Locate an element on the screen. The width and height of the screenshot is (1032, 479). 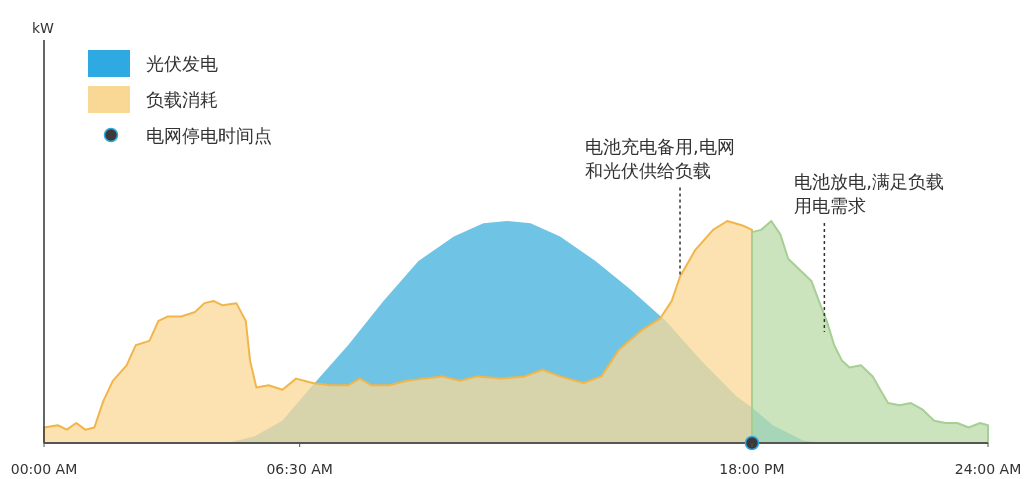
legend-label: 电网停电时间点 is located at coordinates (209, 135).